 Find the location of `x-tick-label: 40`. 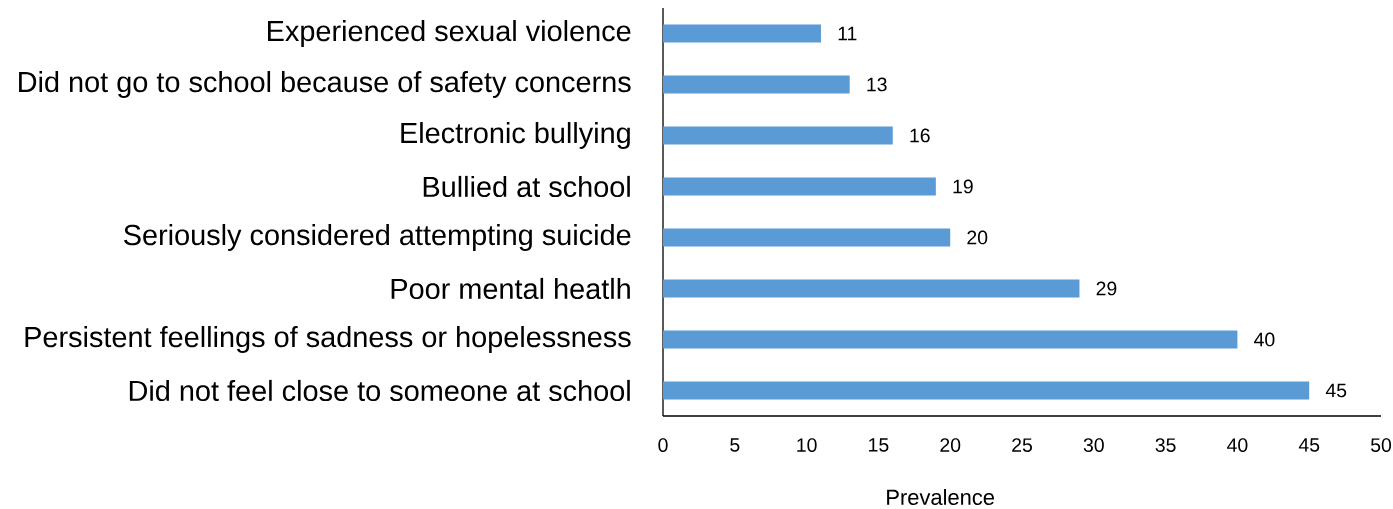

x-tick-label: 40 is located at coordinates (1237, 445).